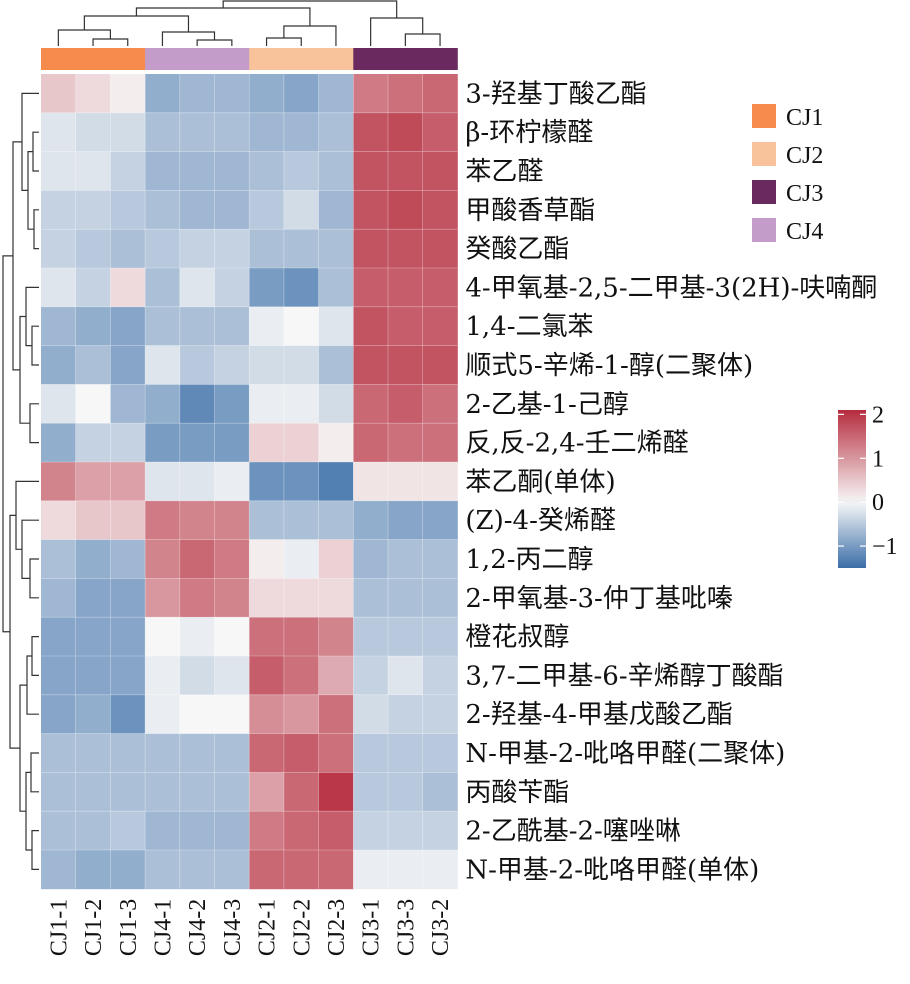 The height and width of the screenshot is (984, 910). Describe the element at coordinates (59, 927) in the screenshot. I see `column-label: CJ1-1` at that location.